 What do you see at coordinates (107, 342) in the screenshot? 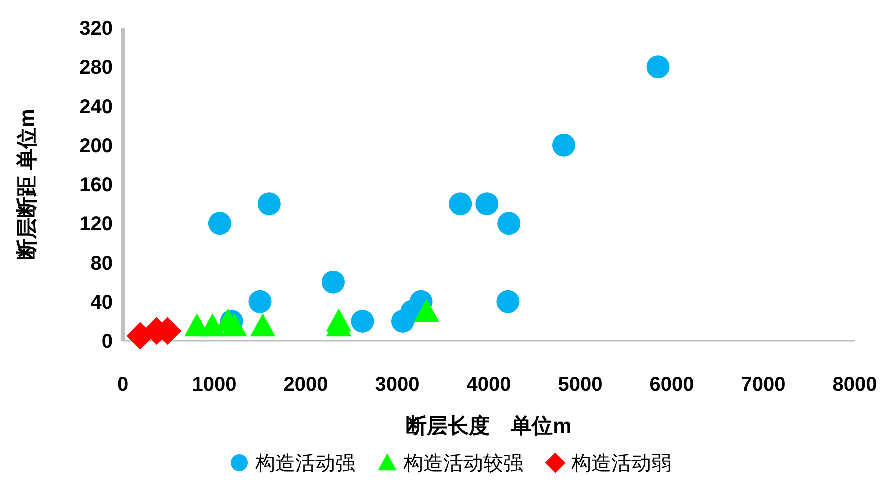
I see `y-tick-label: 0` at bounding box center [107, 342].